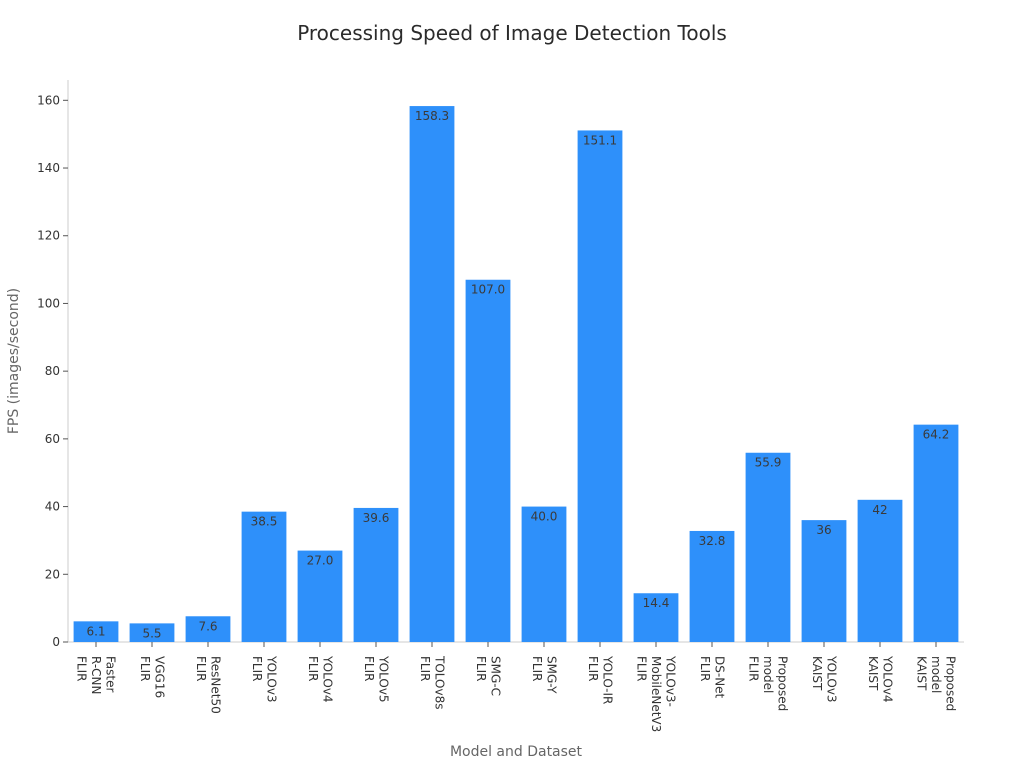 The image size is (1024, 768). What do you see at coordinates (719, 677) in the screenshot?
I see `x-tick-label: DS-Net` at bounding box center [719, 677].